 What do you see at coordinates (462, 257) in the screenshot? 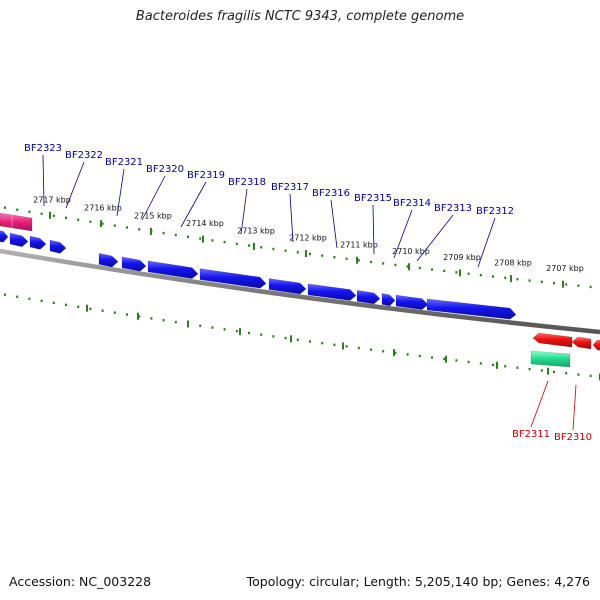
I see `scale-tick-label: 2709 kbp` at bounding box center [462, 257].